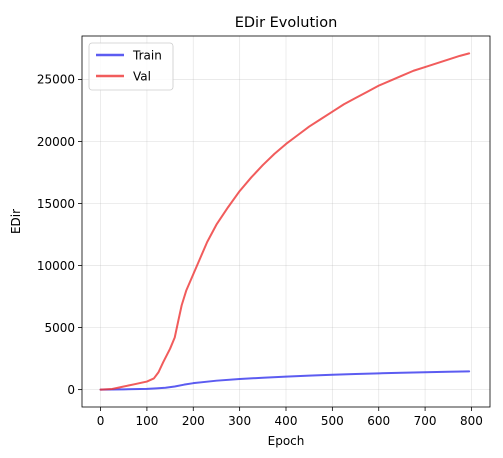 The image size is (503, 458). Describe the element at coordinates (71, 390) in the screenshot. I see `y-tick-label: 0` at that location.